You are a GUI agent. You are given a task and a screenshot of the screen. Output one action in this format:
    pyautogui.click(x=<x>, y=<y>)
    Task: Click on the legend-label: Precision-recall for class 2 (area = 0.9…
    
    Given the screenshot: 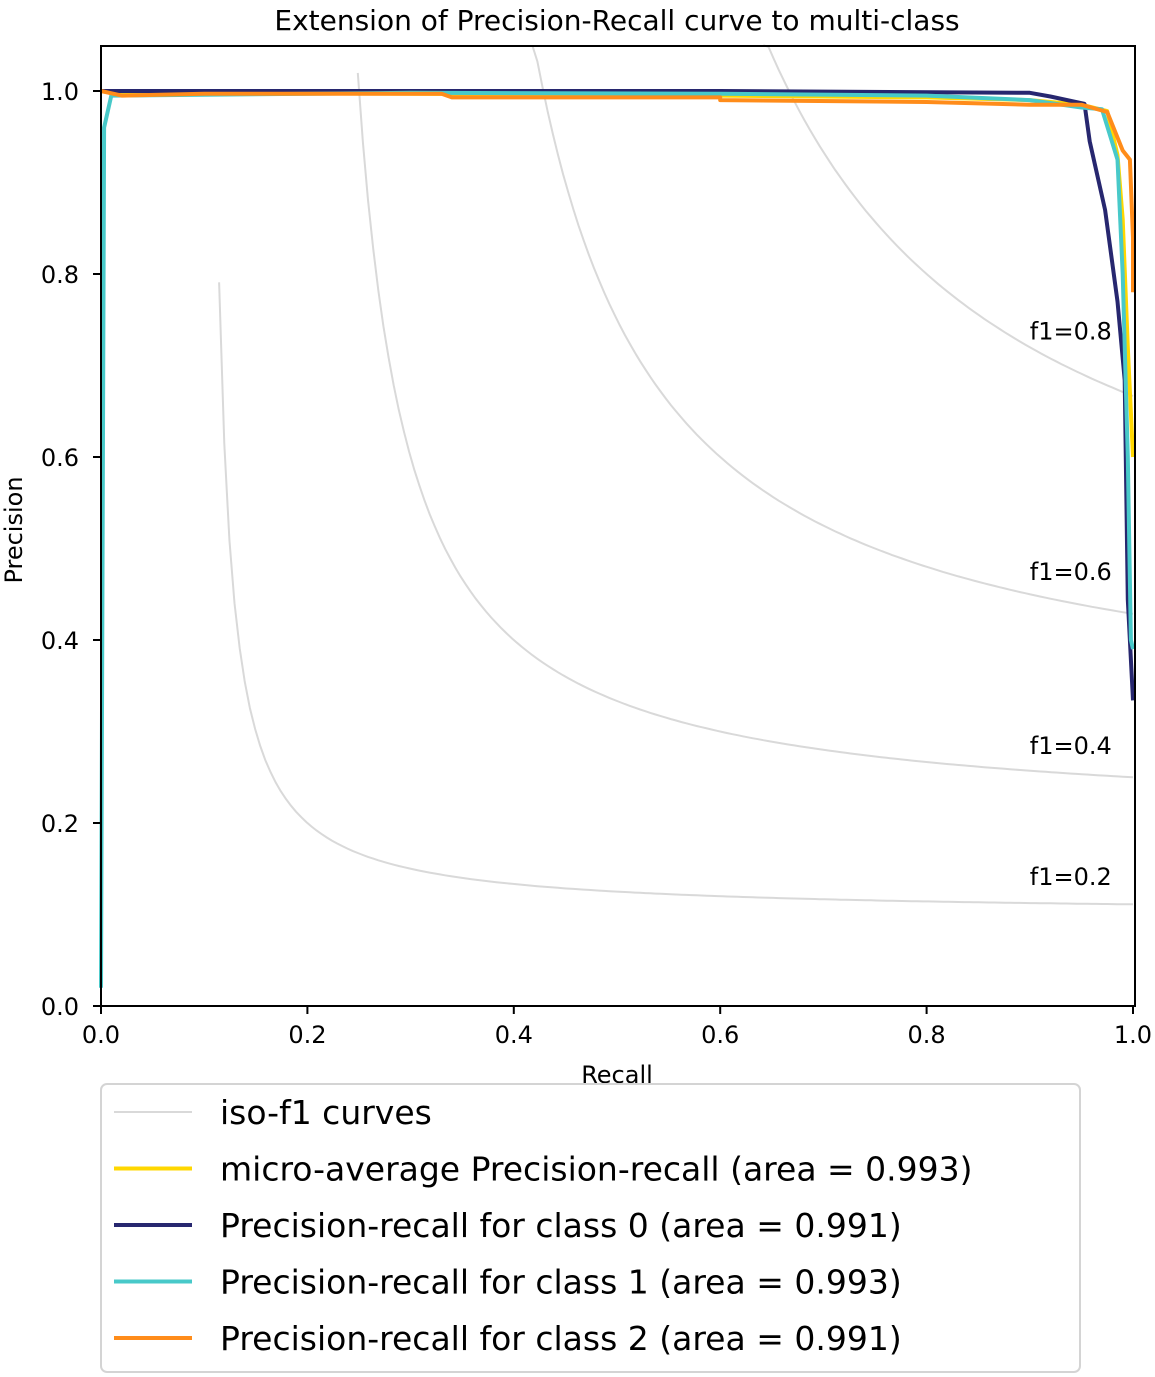 What is the action you would take?
    pyautogui.click(x=561, y=1338)
    